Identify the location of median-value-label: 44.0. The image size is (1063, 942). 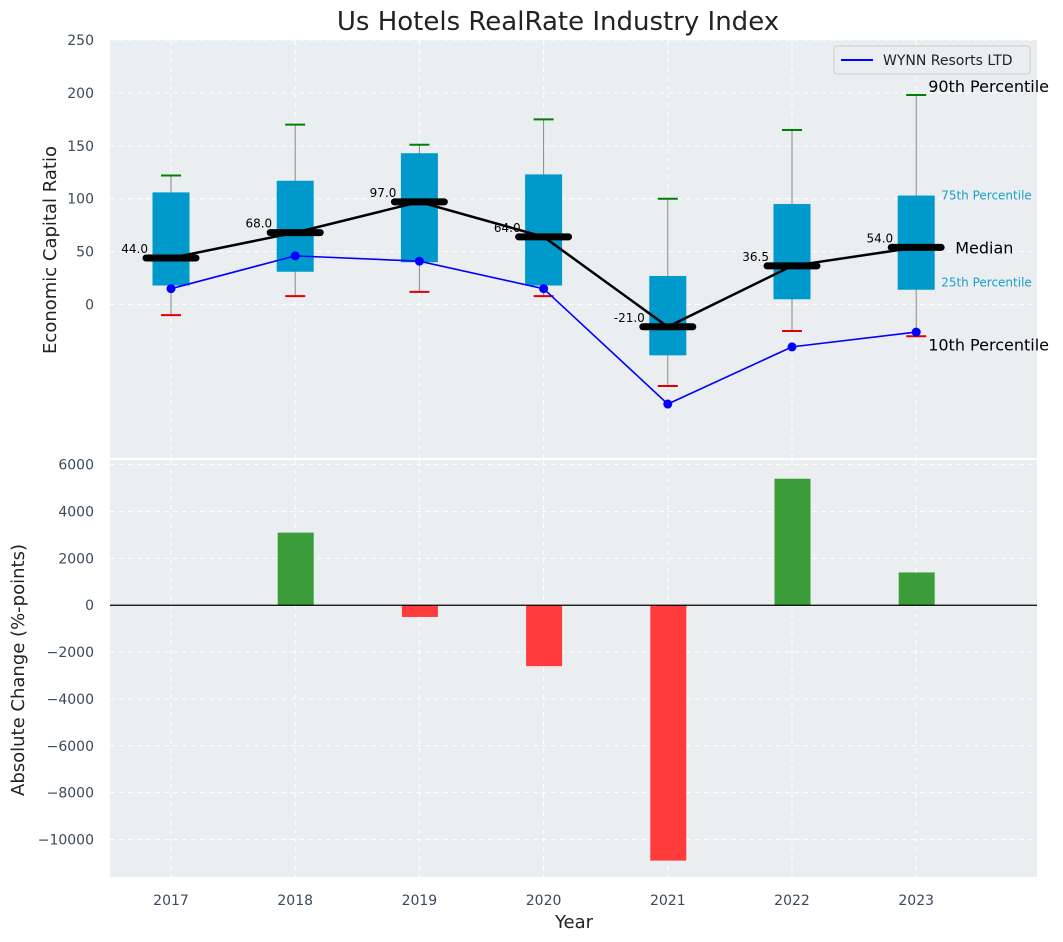
(134, 249).